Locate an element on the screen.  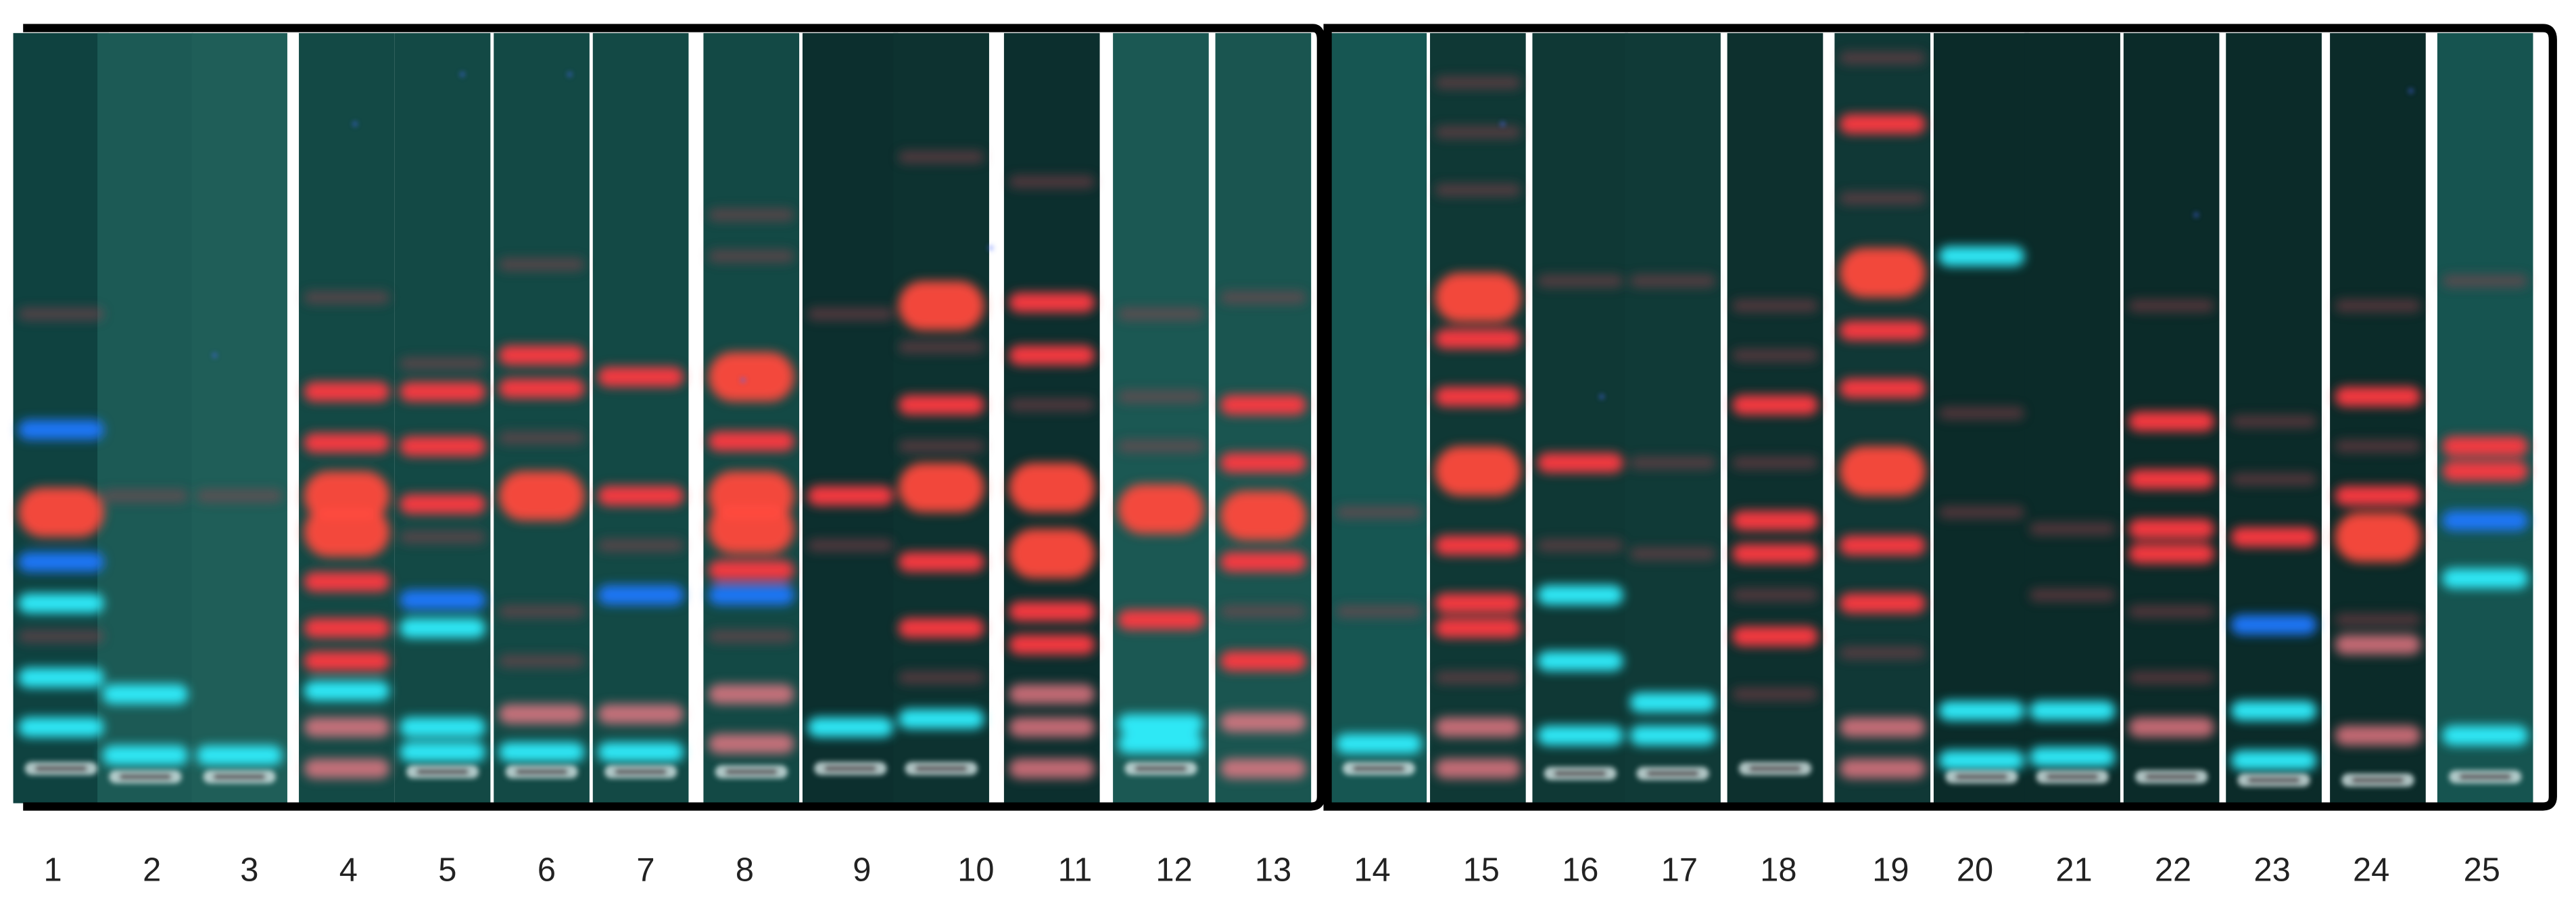
lane-label: 2 is located at coordinates (152, 870).